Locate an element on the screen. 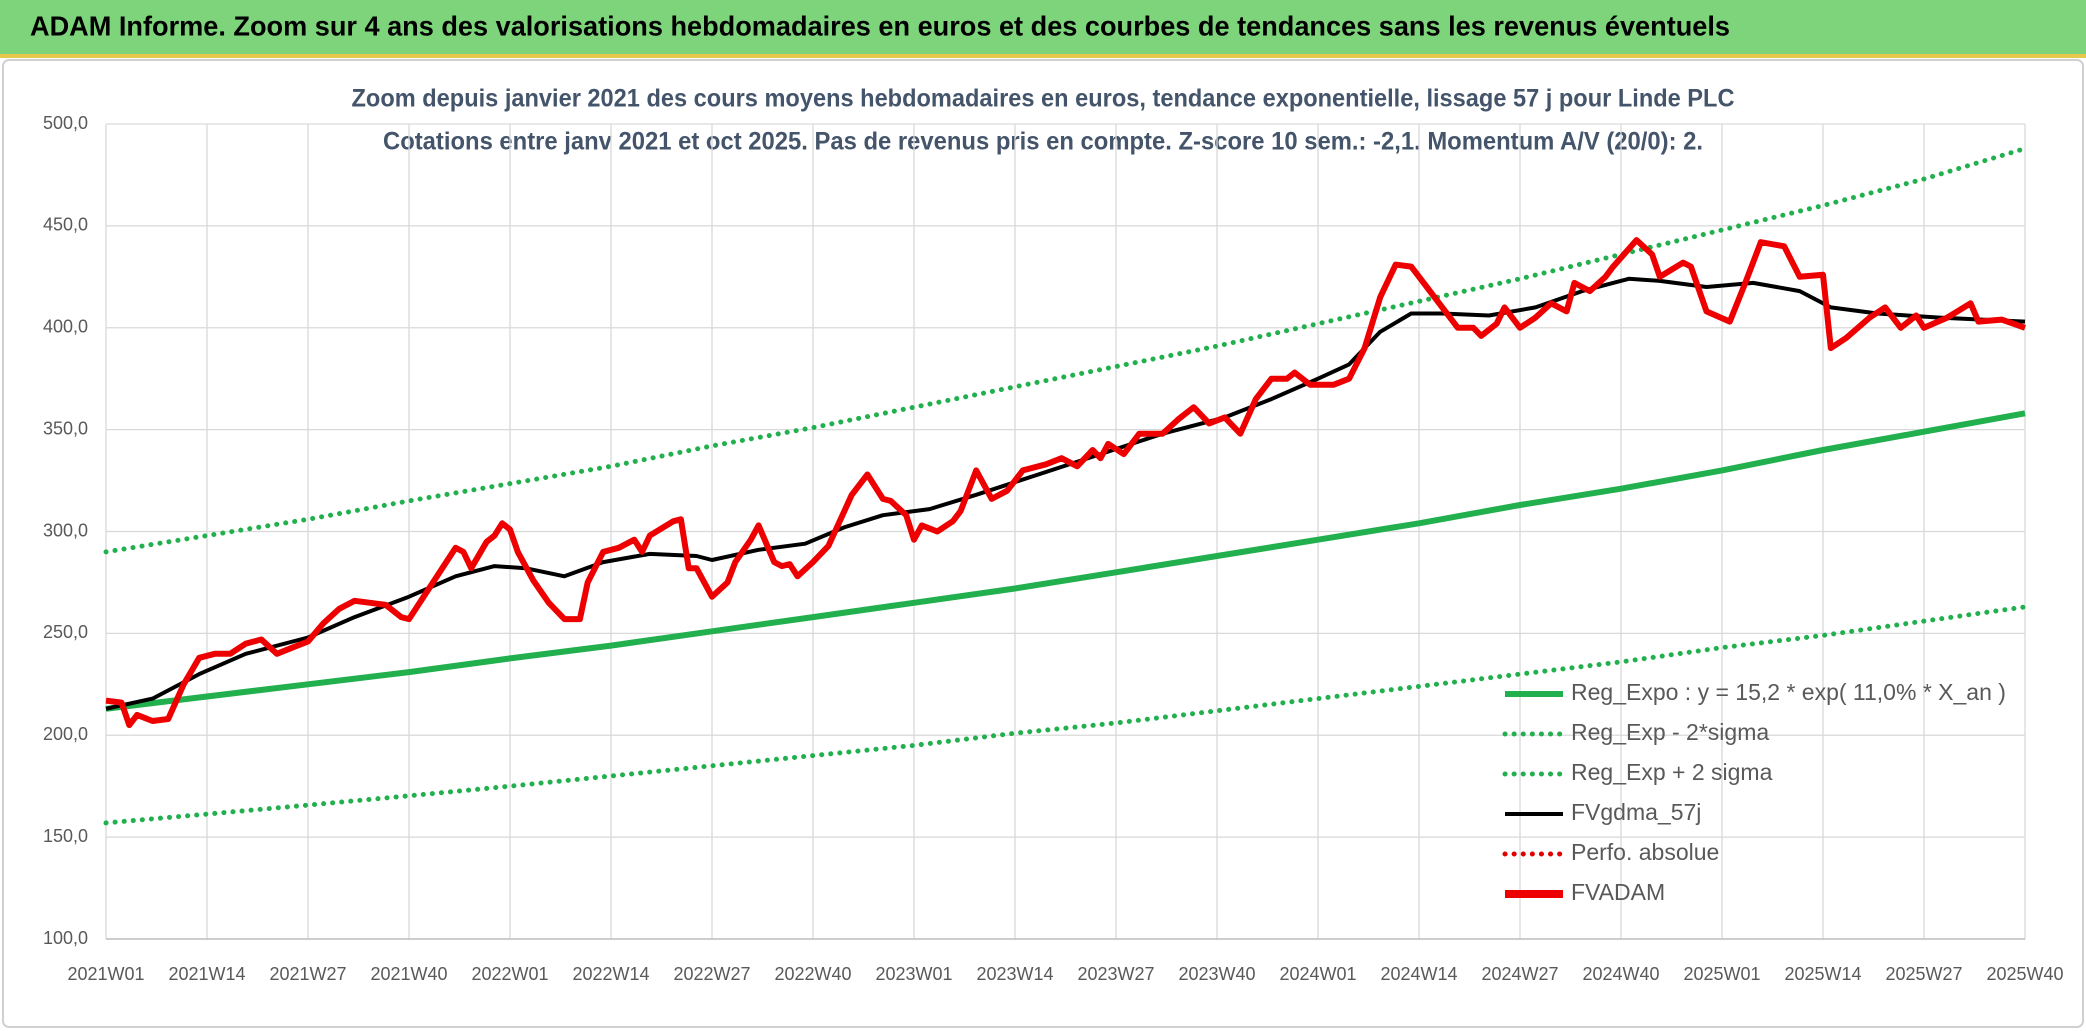 The height and width of the screenshot is (1031, 2086). y-tick-label: 450,0 is located at coordinates (65, 225).